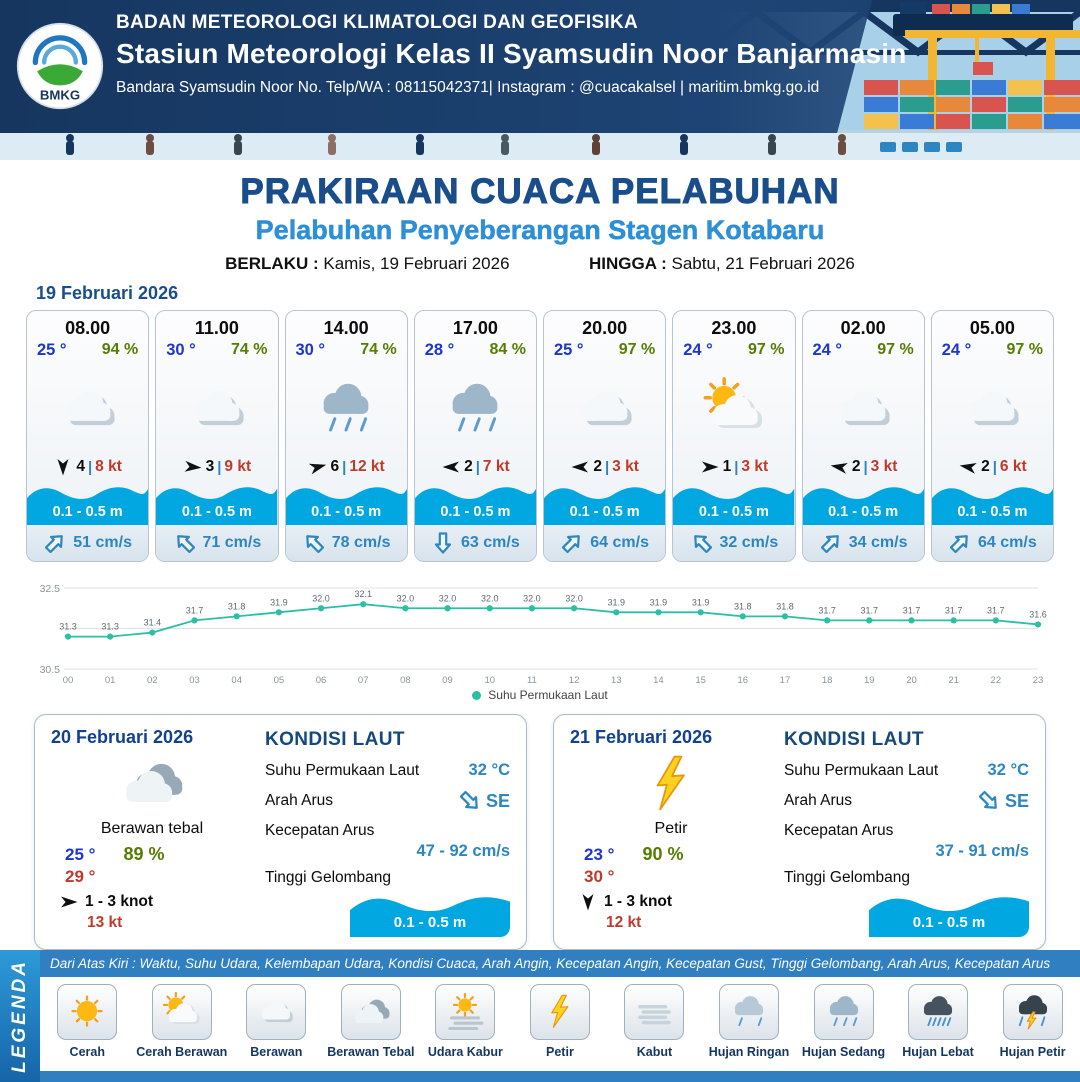 The width and height of the screenshot is (1080, 1082). I want to click on legend-item: Petir, so click(560, 1021).